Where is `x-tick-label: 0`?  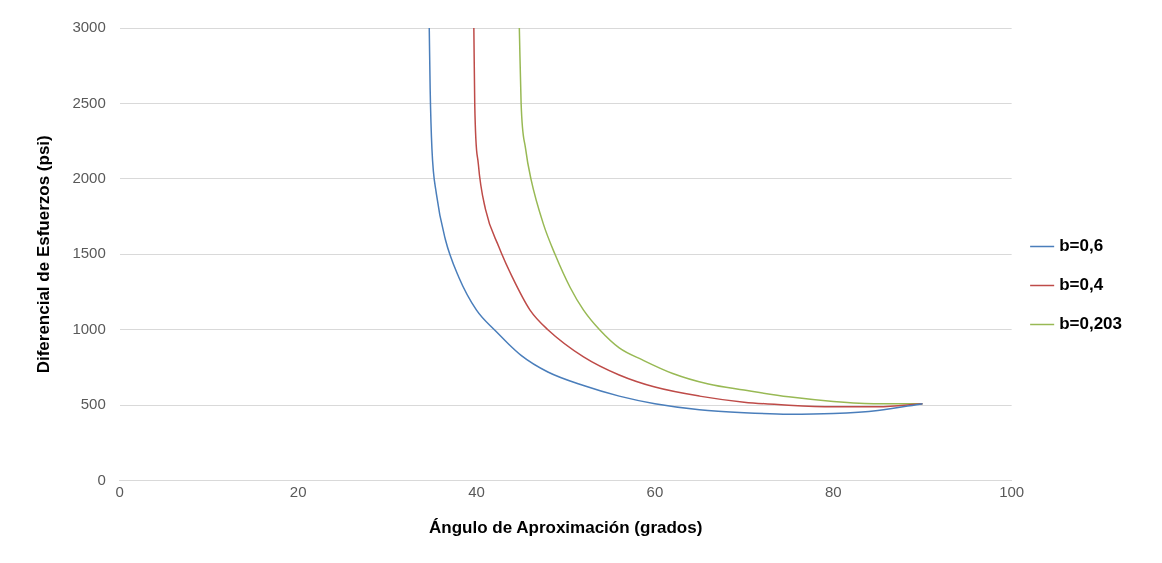 x-tick-label: 0 is located at coordinates (119, 491).